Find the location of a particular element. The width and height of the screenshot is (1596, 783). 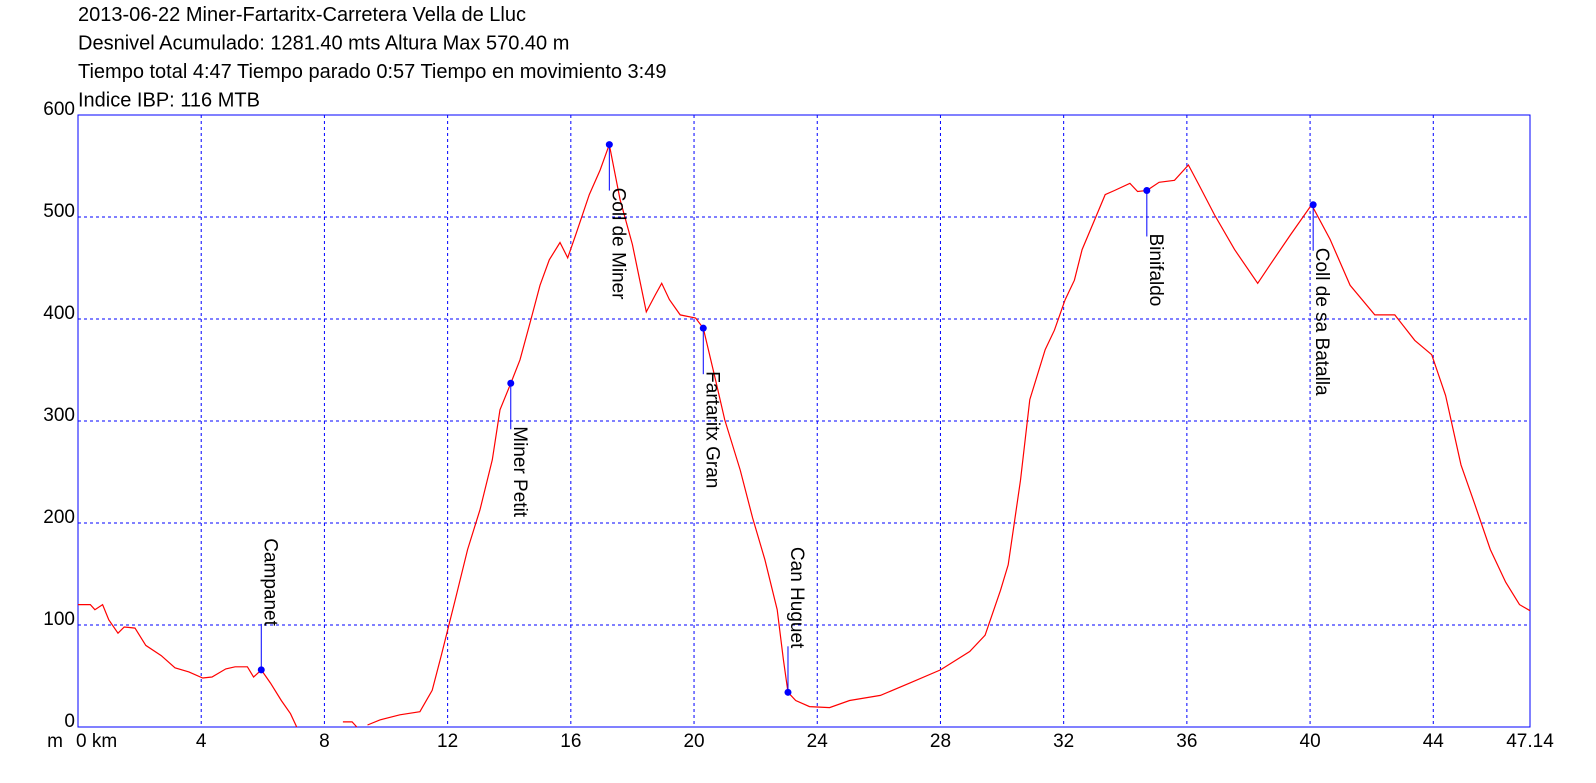

x-tick-label: 47.14 is located at coordinates (1530, 741).